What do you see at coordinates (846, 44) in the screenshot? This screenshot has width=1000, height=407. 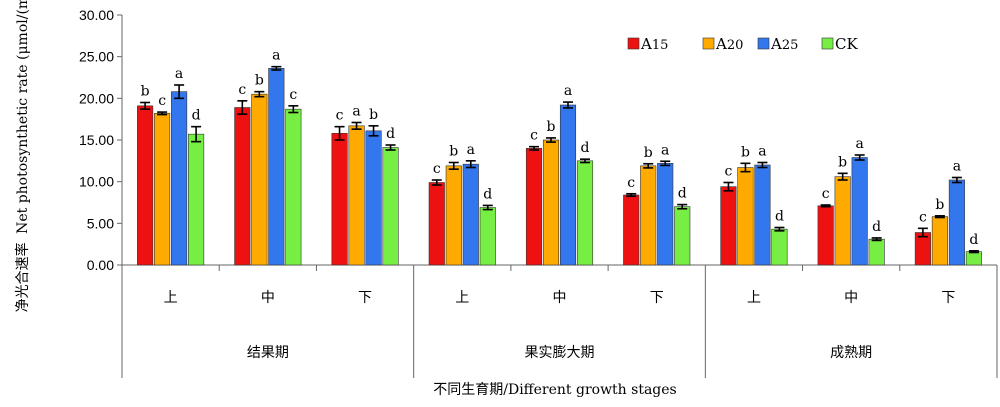 I see `legend-label: CK` at bounding box center [846, 44].